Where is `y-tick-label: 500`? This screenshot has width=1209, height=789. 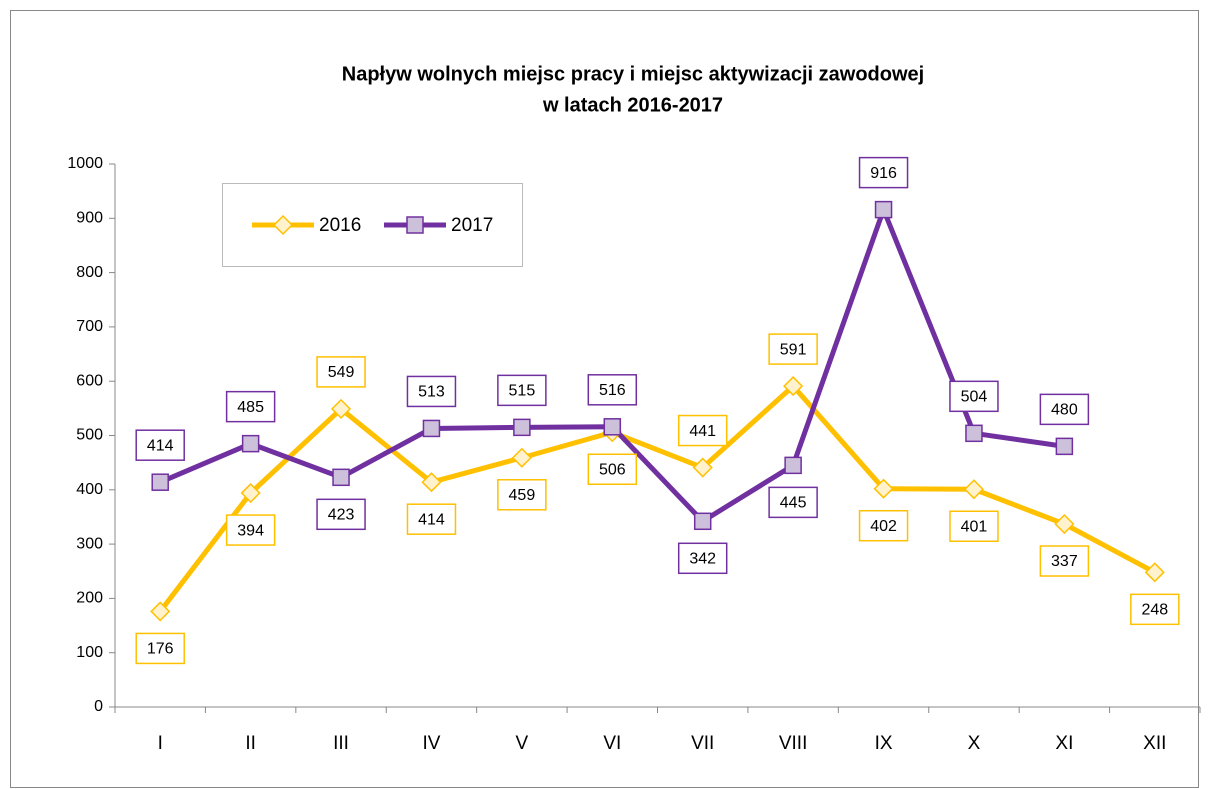 y-tick-label: 500 is located at coordinates (89, 435).